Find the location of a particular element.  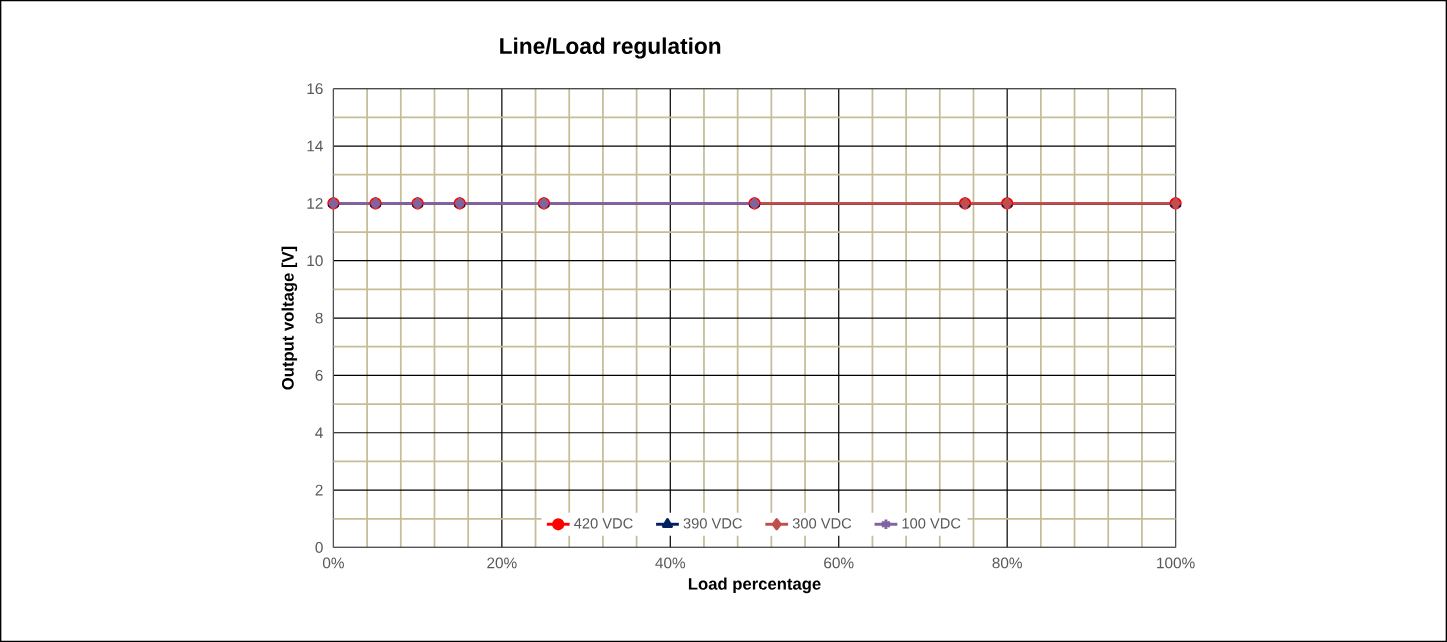

legend-label: 100 VDC is located at coordinates (931, 523).